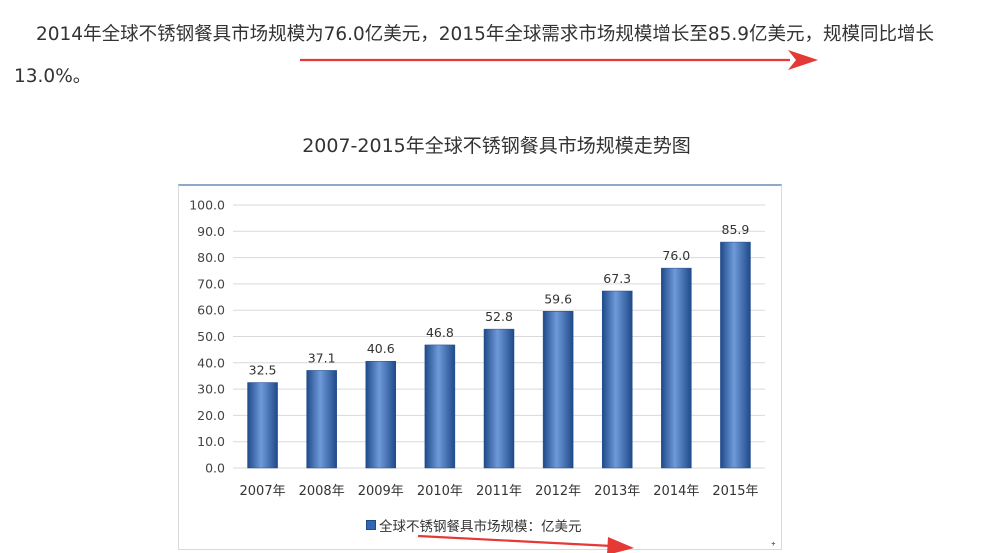  What do you see at coordinates (211, 336) in the screenshot?
I see `y-tick-label: 50.0` at bounding box center [211, 336].